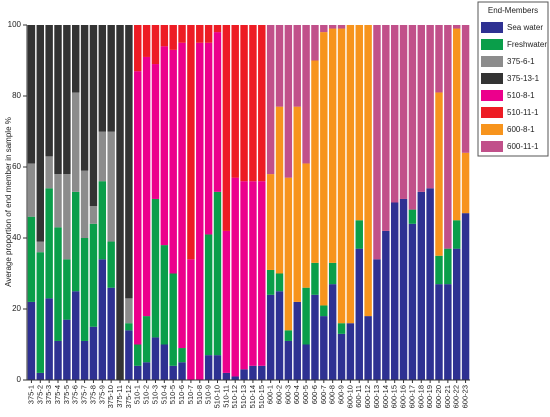  Describe the element at coordinates (513, 10) in the screenshot. I see `legend-title: End-Members` at that location.